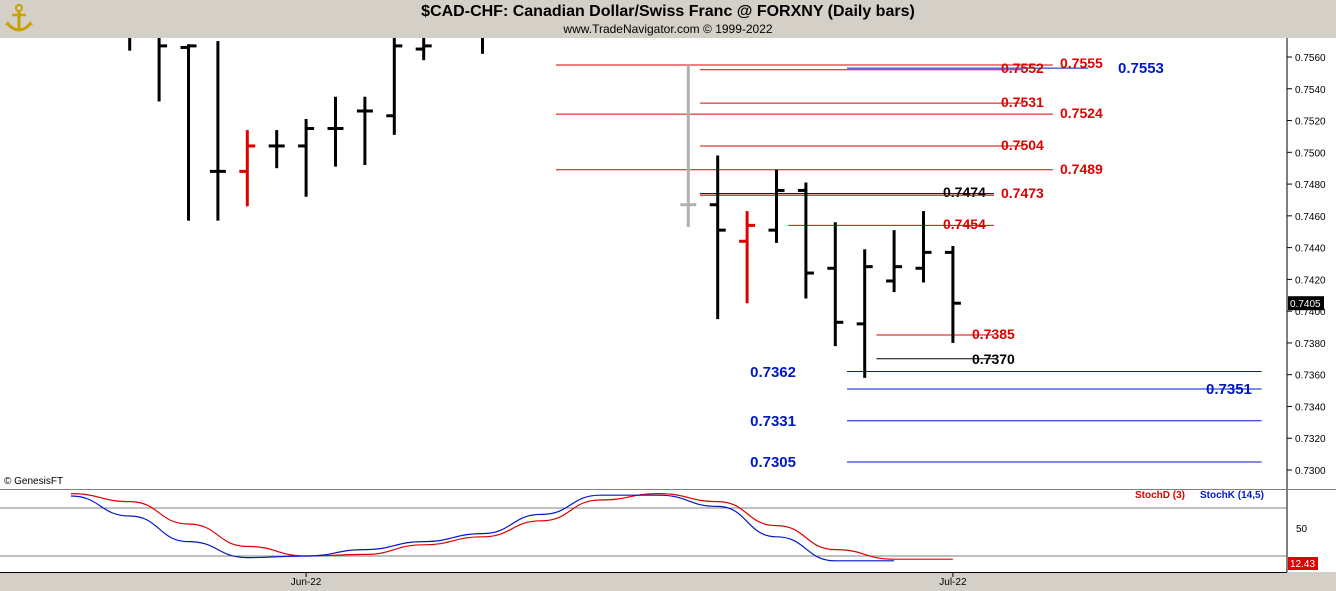 This screenshot has width=1336, height=591. What do you see at coordinates (1310, 280) in the screenshot?
I see `y-tick-label: 0.7420` at bounding box center [1310, 280].